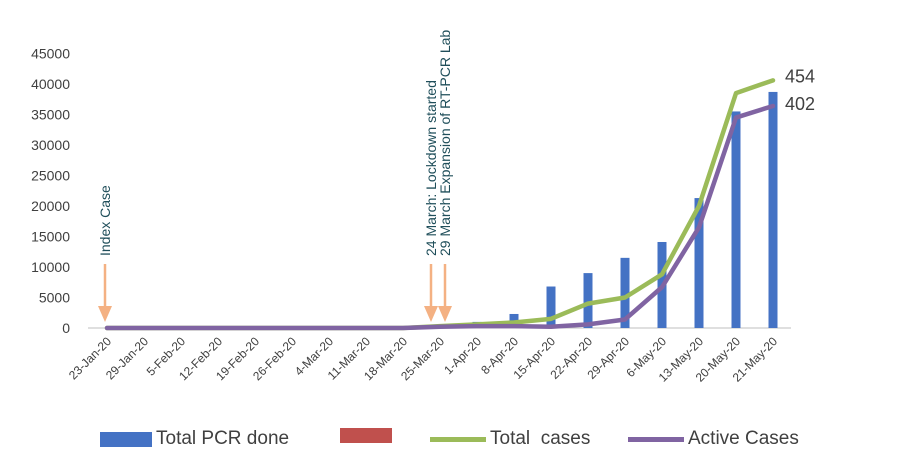 Image resolution: width=907 pixels, height=453 pixels. I want to click on y-tick-label: 45000, so click(50, 54).